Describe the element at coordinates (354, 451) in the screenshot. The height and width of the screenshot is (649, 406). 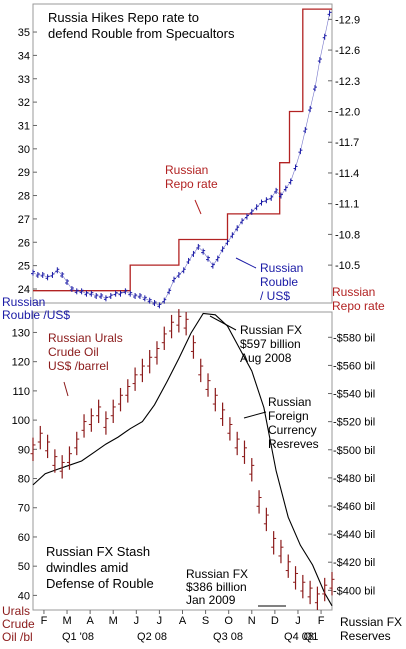
I see `bottom-right-tick-label: -$500 bil` at that location.